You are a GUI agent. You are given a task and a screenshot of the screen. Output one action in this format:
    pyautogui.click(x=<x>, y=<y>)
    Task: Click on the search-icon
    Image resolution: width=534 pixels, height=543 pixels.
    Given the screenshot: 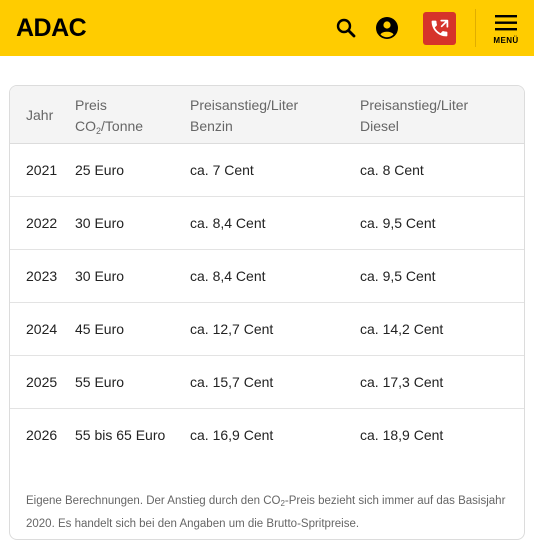 What is the action you would take?
    pyautogui.click(x=346, y=28)
    